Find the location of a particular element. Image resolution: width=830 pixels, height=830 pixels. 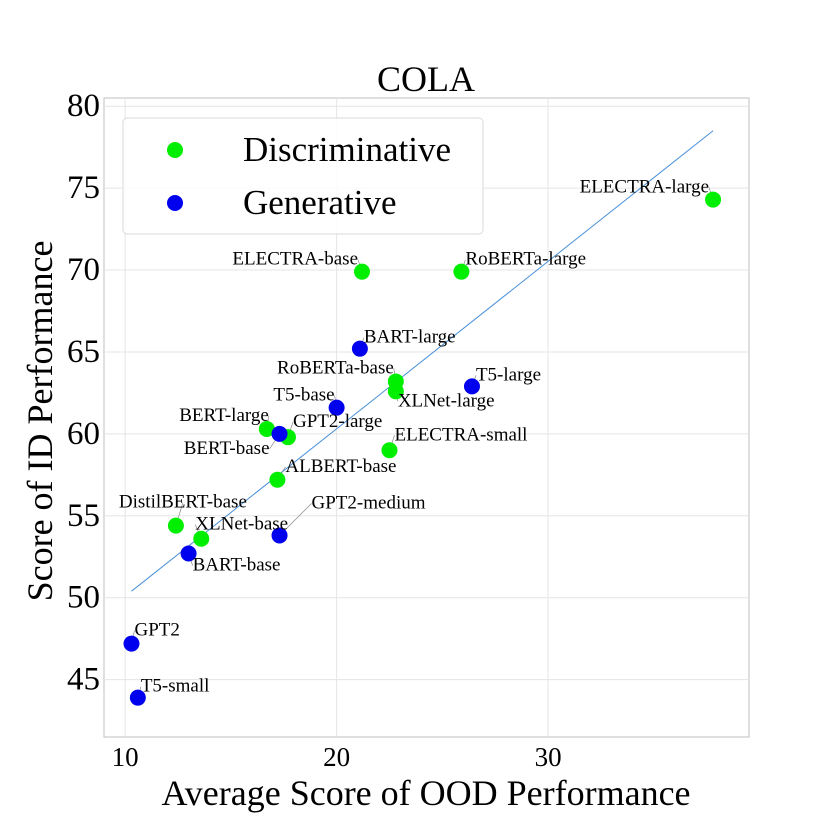

x-tick-label: 20 is located at coordinates (336, 757).